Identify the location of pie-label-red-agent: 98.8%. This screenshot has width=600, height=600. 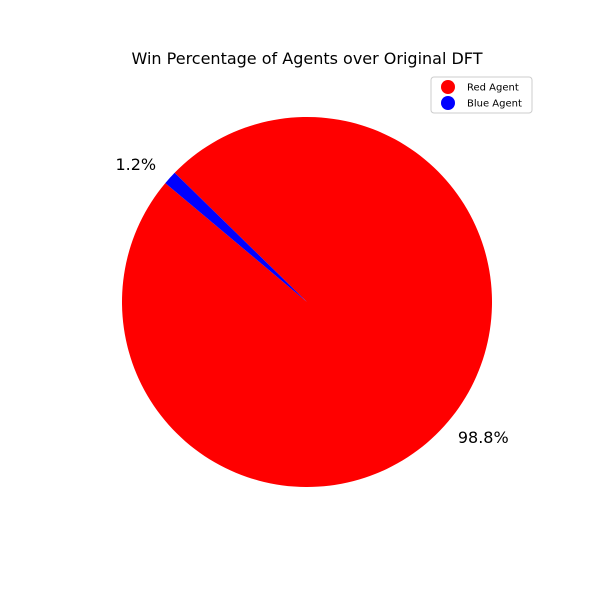
(483, 437).